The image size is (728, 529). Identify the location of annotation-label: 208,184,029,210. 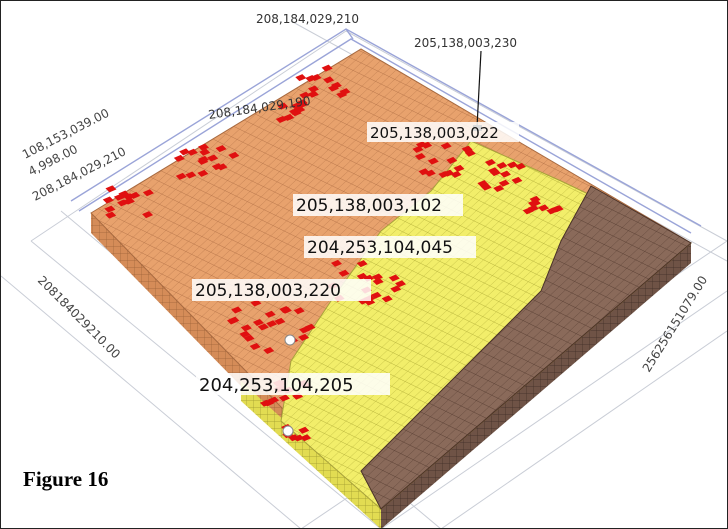
(307, 19).